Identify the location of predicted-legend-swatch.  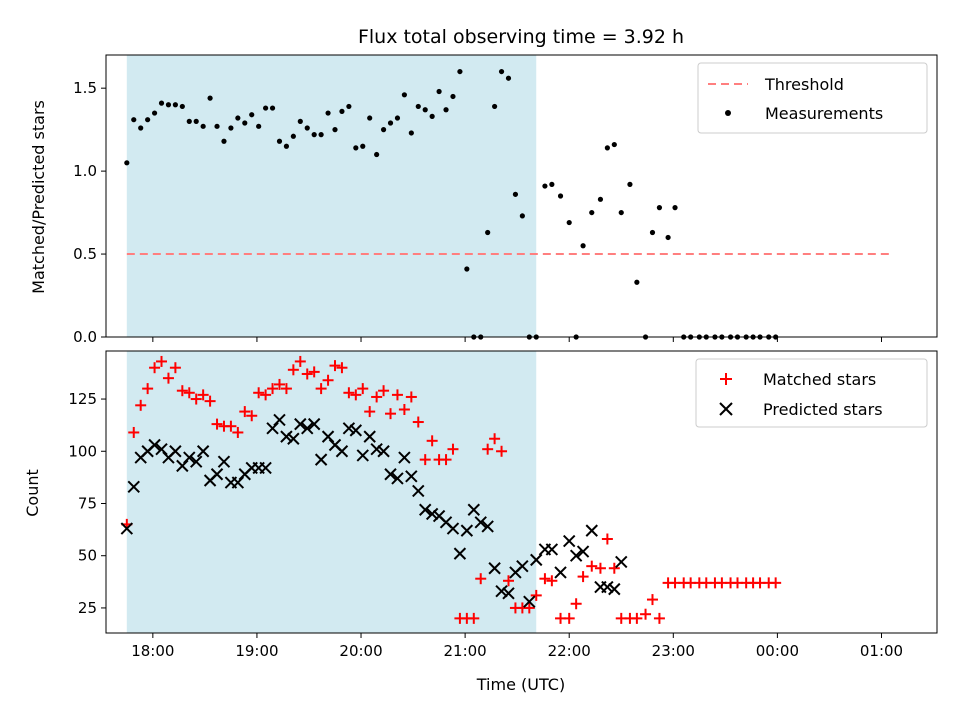
(726, 409).